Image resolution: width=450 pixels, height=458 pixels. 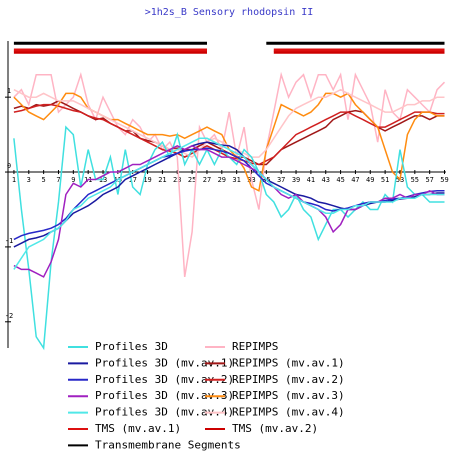 What do you see at coordinates (58, 180) in the screenshot?
I see `x-tick-label: 7` at bounding box center [58, 180].